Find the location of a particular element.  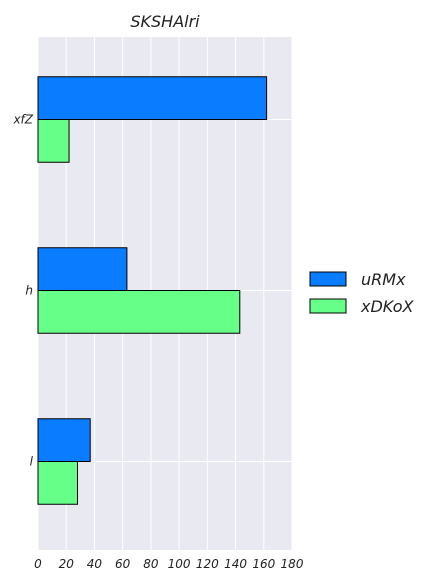

bar-xDKoX-l is located at coordinates (58, 483).